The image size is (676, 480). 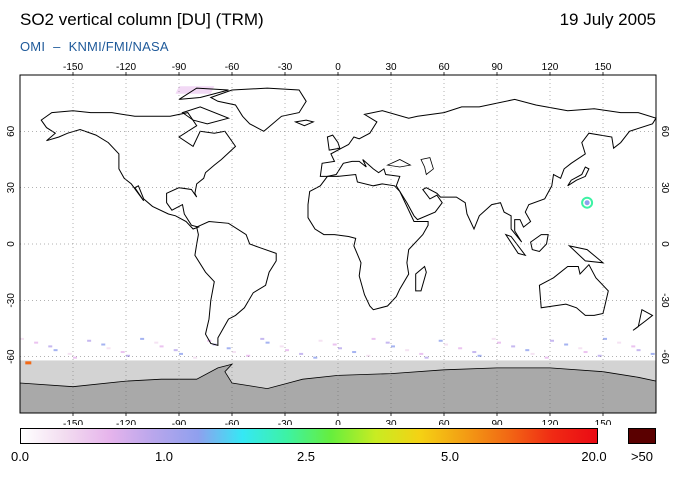 What do you see at coordinates (664, 132) in the screenshot?
I see `lat-label-right: 60` at bounding box center [664, 132].